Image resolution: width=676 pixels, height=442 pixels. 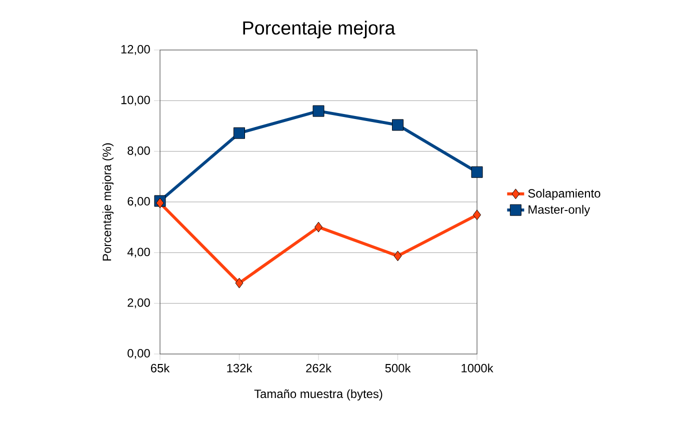 I want to click on y-tick-label: 8,00, so click(x=139, y=151).